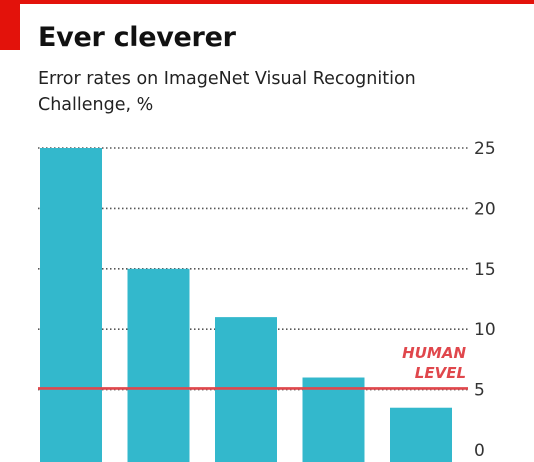  What do you see at coordinates (485, 300) in the screenshot?
I see `y-axis-ticks: 0 5 10 15 20 25` at bounding box center [485, 300].